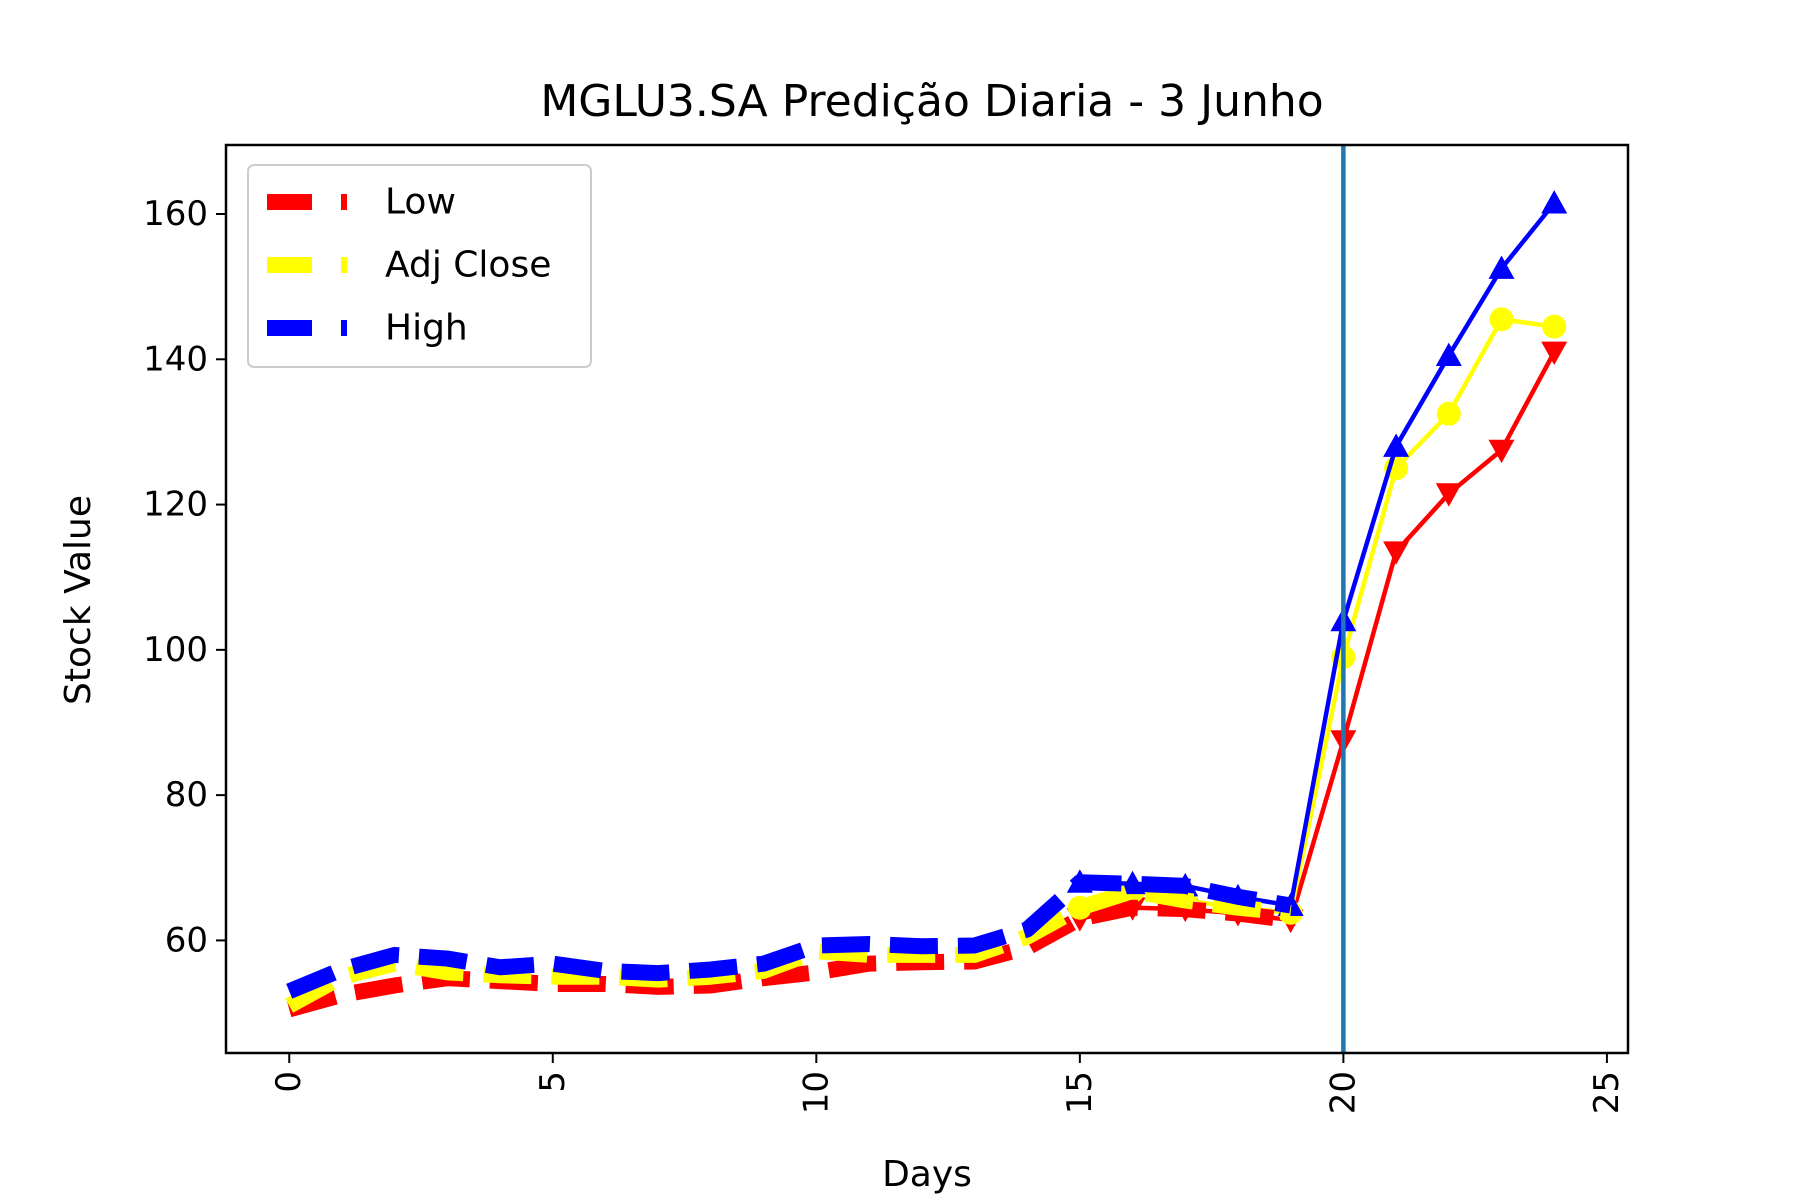 This screenshot has width=1800, height=1200. Describe the element at coordinates (289, 1082) in the screenshot. I see `x-tick-label: 0` at that location.